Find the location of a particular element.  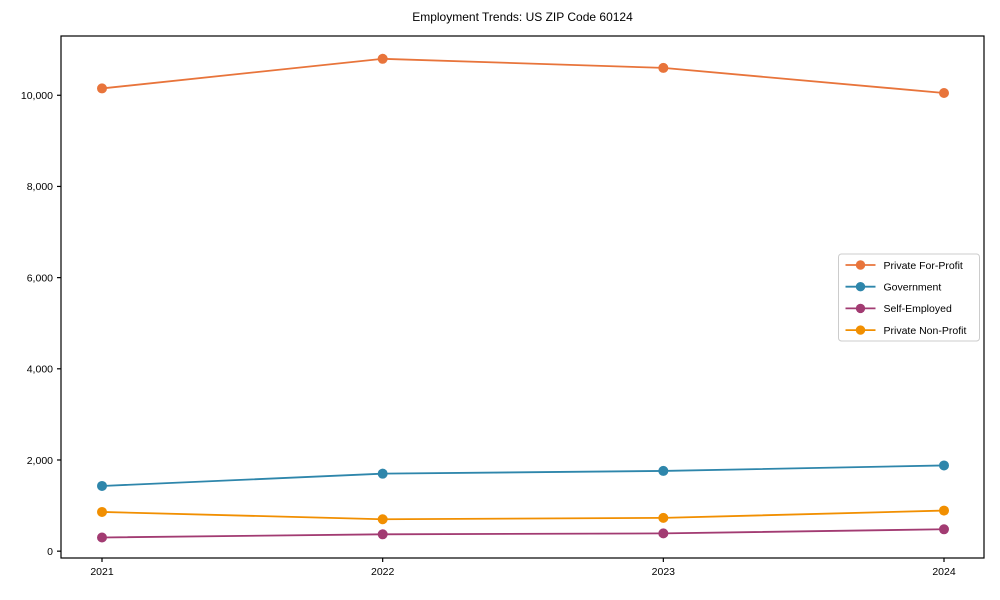

legend-box is located at coordinates (909, 297).